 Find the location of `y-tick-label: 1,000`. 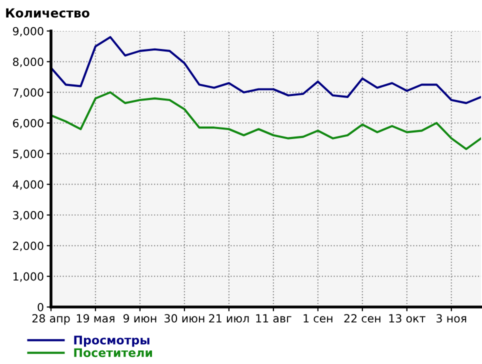

y-tick-label: 1,000 is located at coordinates (28, 277).